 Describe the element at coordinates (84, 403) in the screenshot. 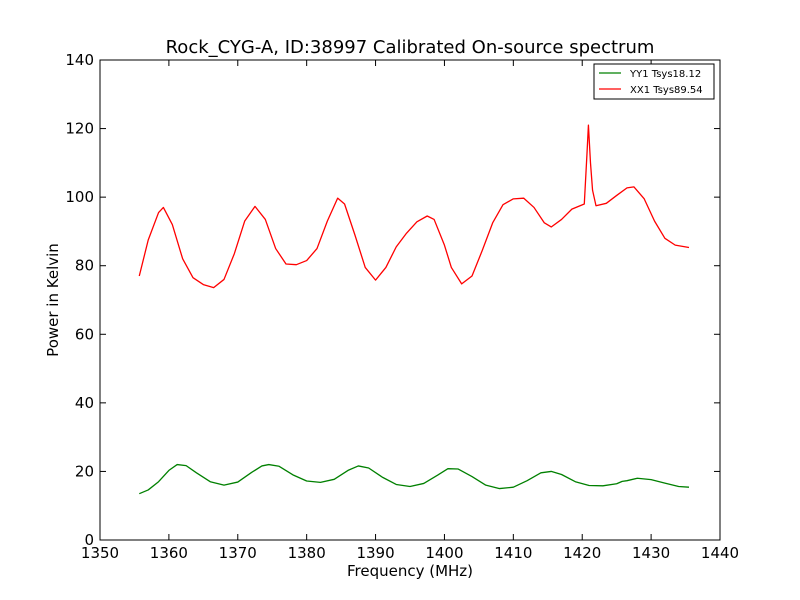

I see `y-tick-label: 40` at that location.